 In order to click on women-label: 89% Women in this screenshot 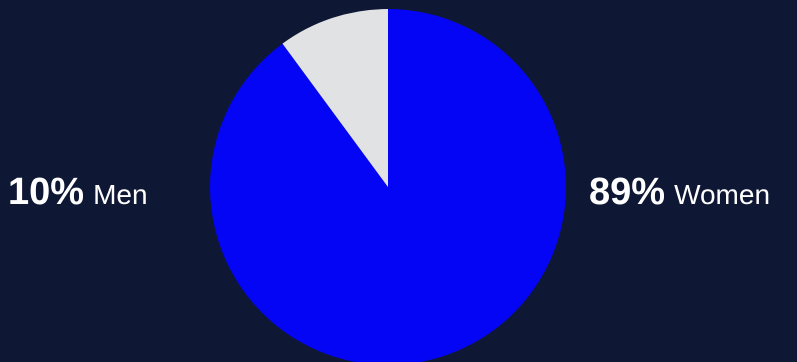, I will do `click(679, 192)`.